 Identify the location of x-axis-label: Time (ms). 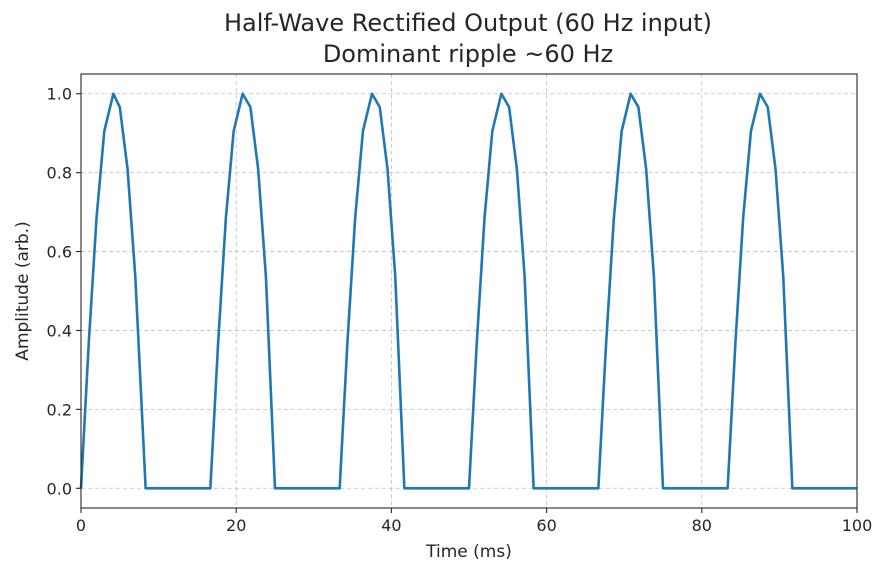
(468, 552).